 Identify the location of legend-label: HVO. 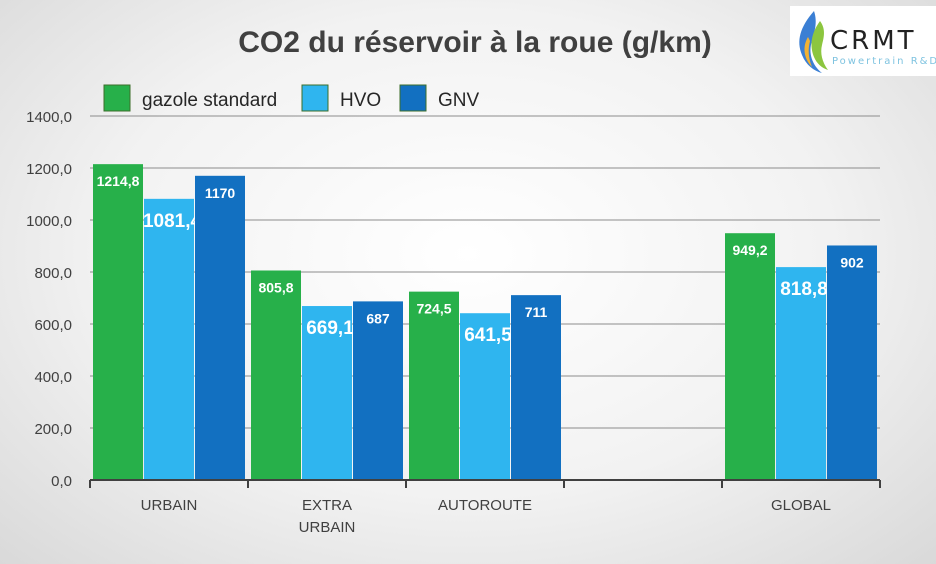
(360, 100).